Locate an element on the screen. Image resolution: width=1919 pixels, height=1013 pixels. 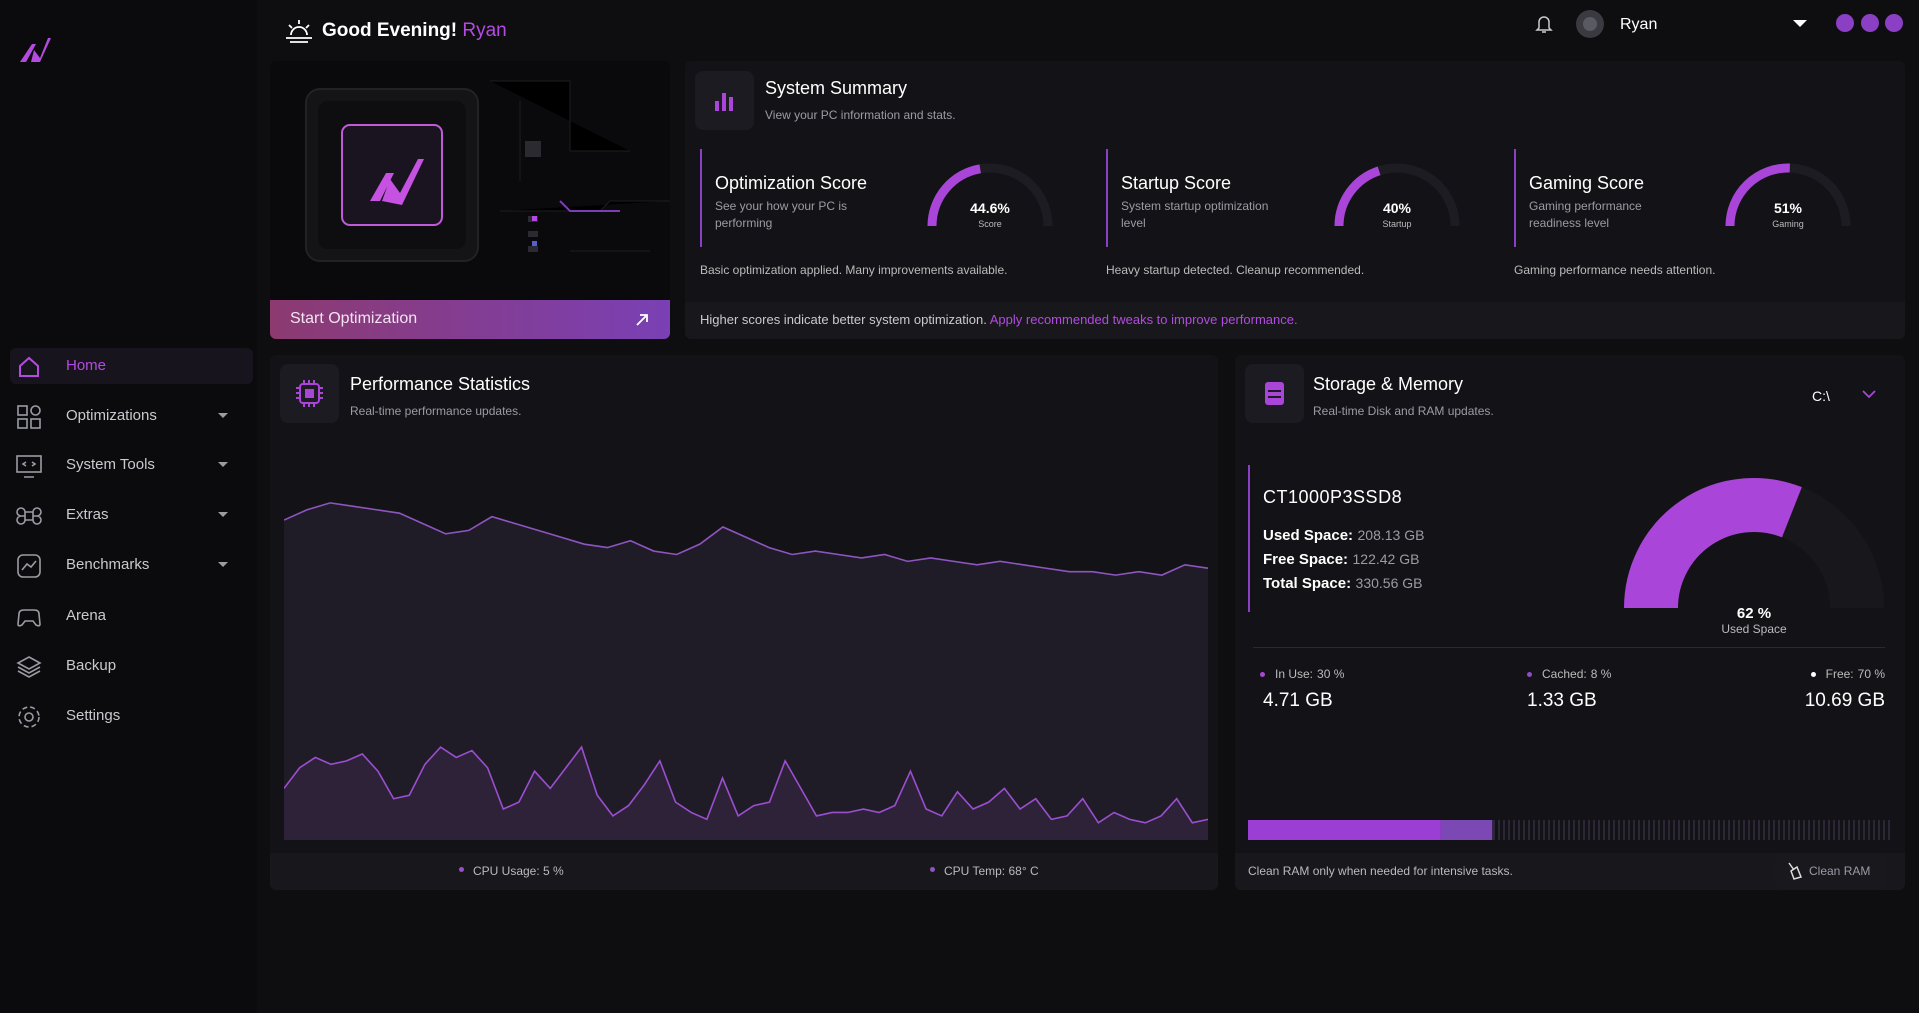
storage-subtitle: Real-time Disk and RAM updates. is located at coordinates (1403, 411).